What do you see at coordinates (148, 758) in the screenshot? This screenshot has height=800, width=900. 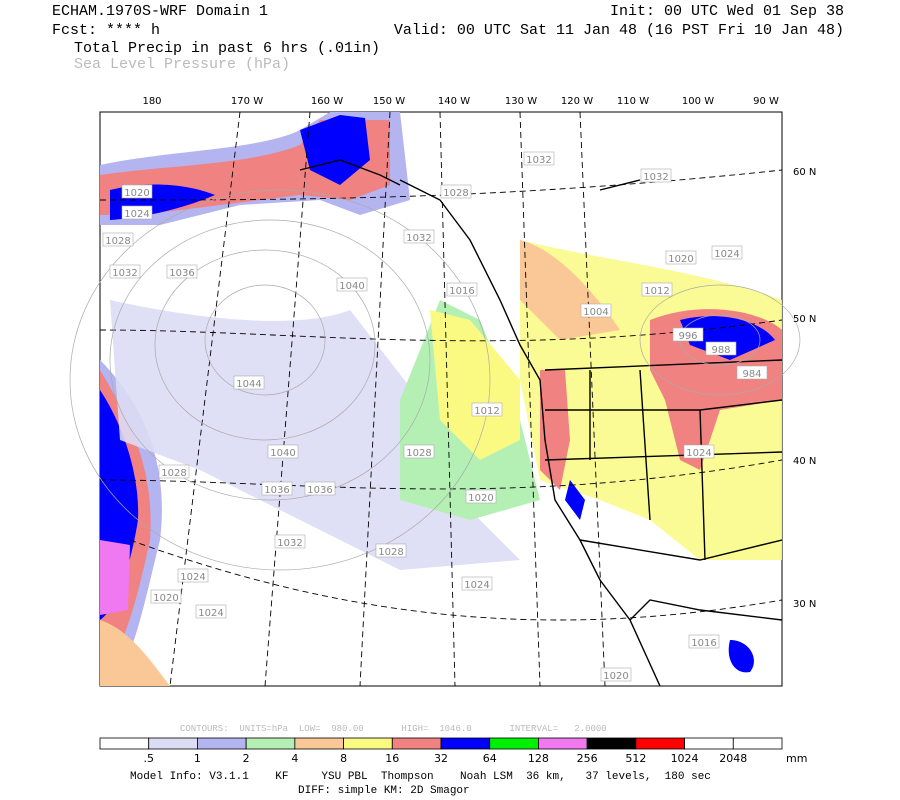 I see `colorbar-label: .5` at bounding box center [148, 758].